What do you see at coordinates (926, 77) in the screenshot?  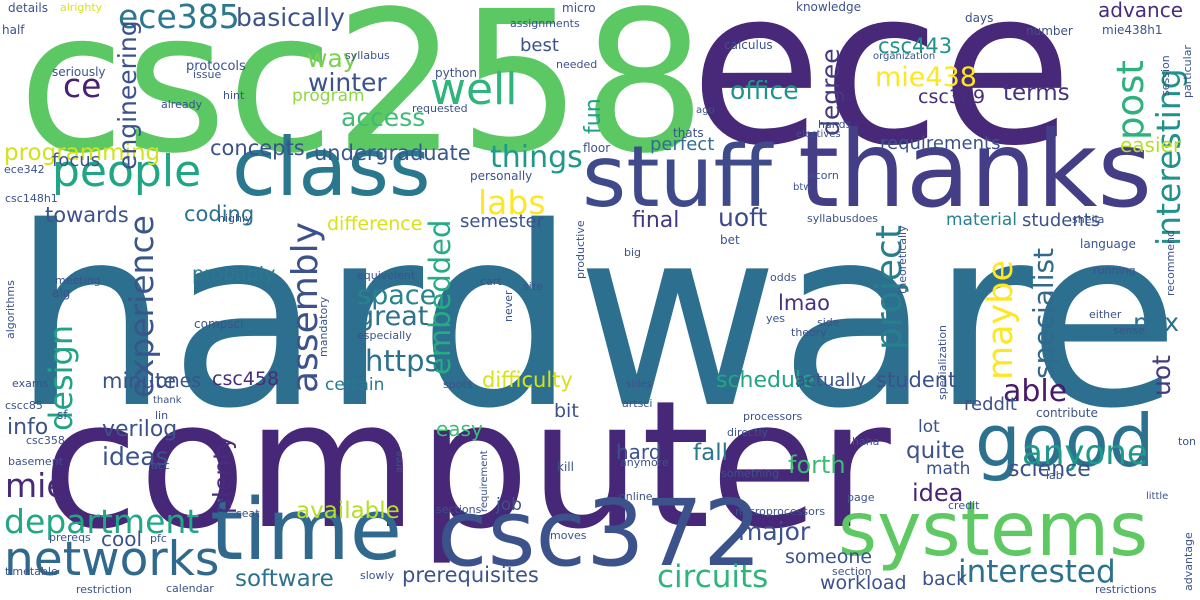 I see `word-mie438: mie438` at bounding box center [926, 77].